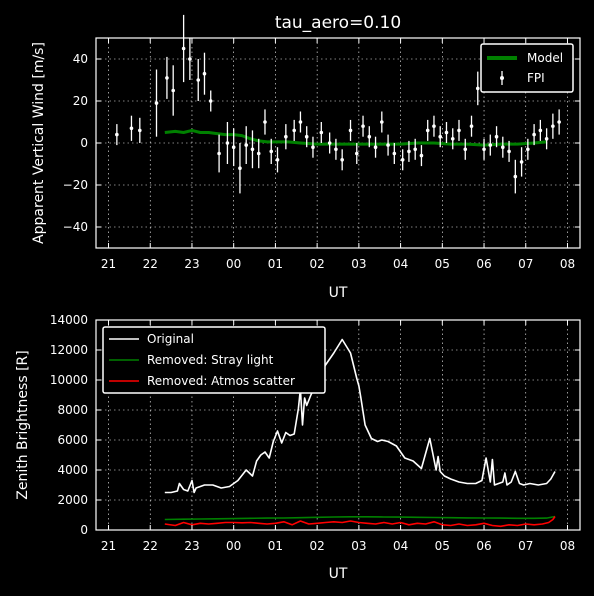  Describe the element at coordinates (483, 264) in the screenshot. I see `wind-x-tick-label: 06` at that location.